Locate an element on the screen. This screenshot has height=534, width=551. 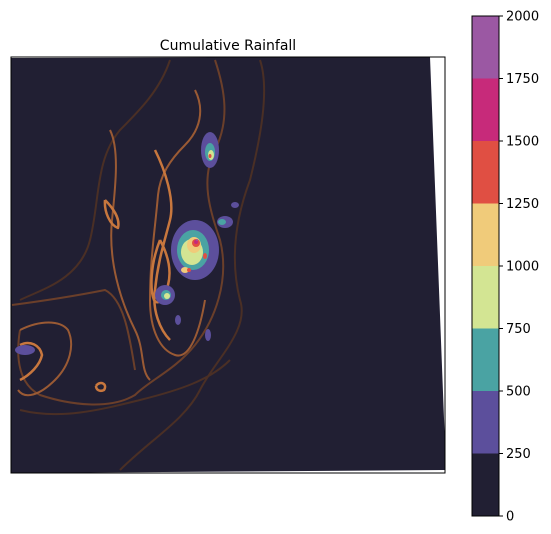
colorbar-bands is located at coordinates (485, 266).